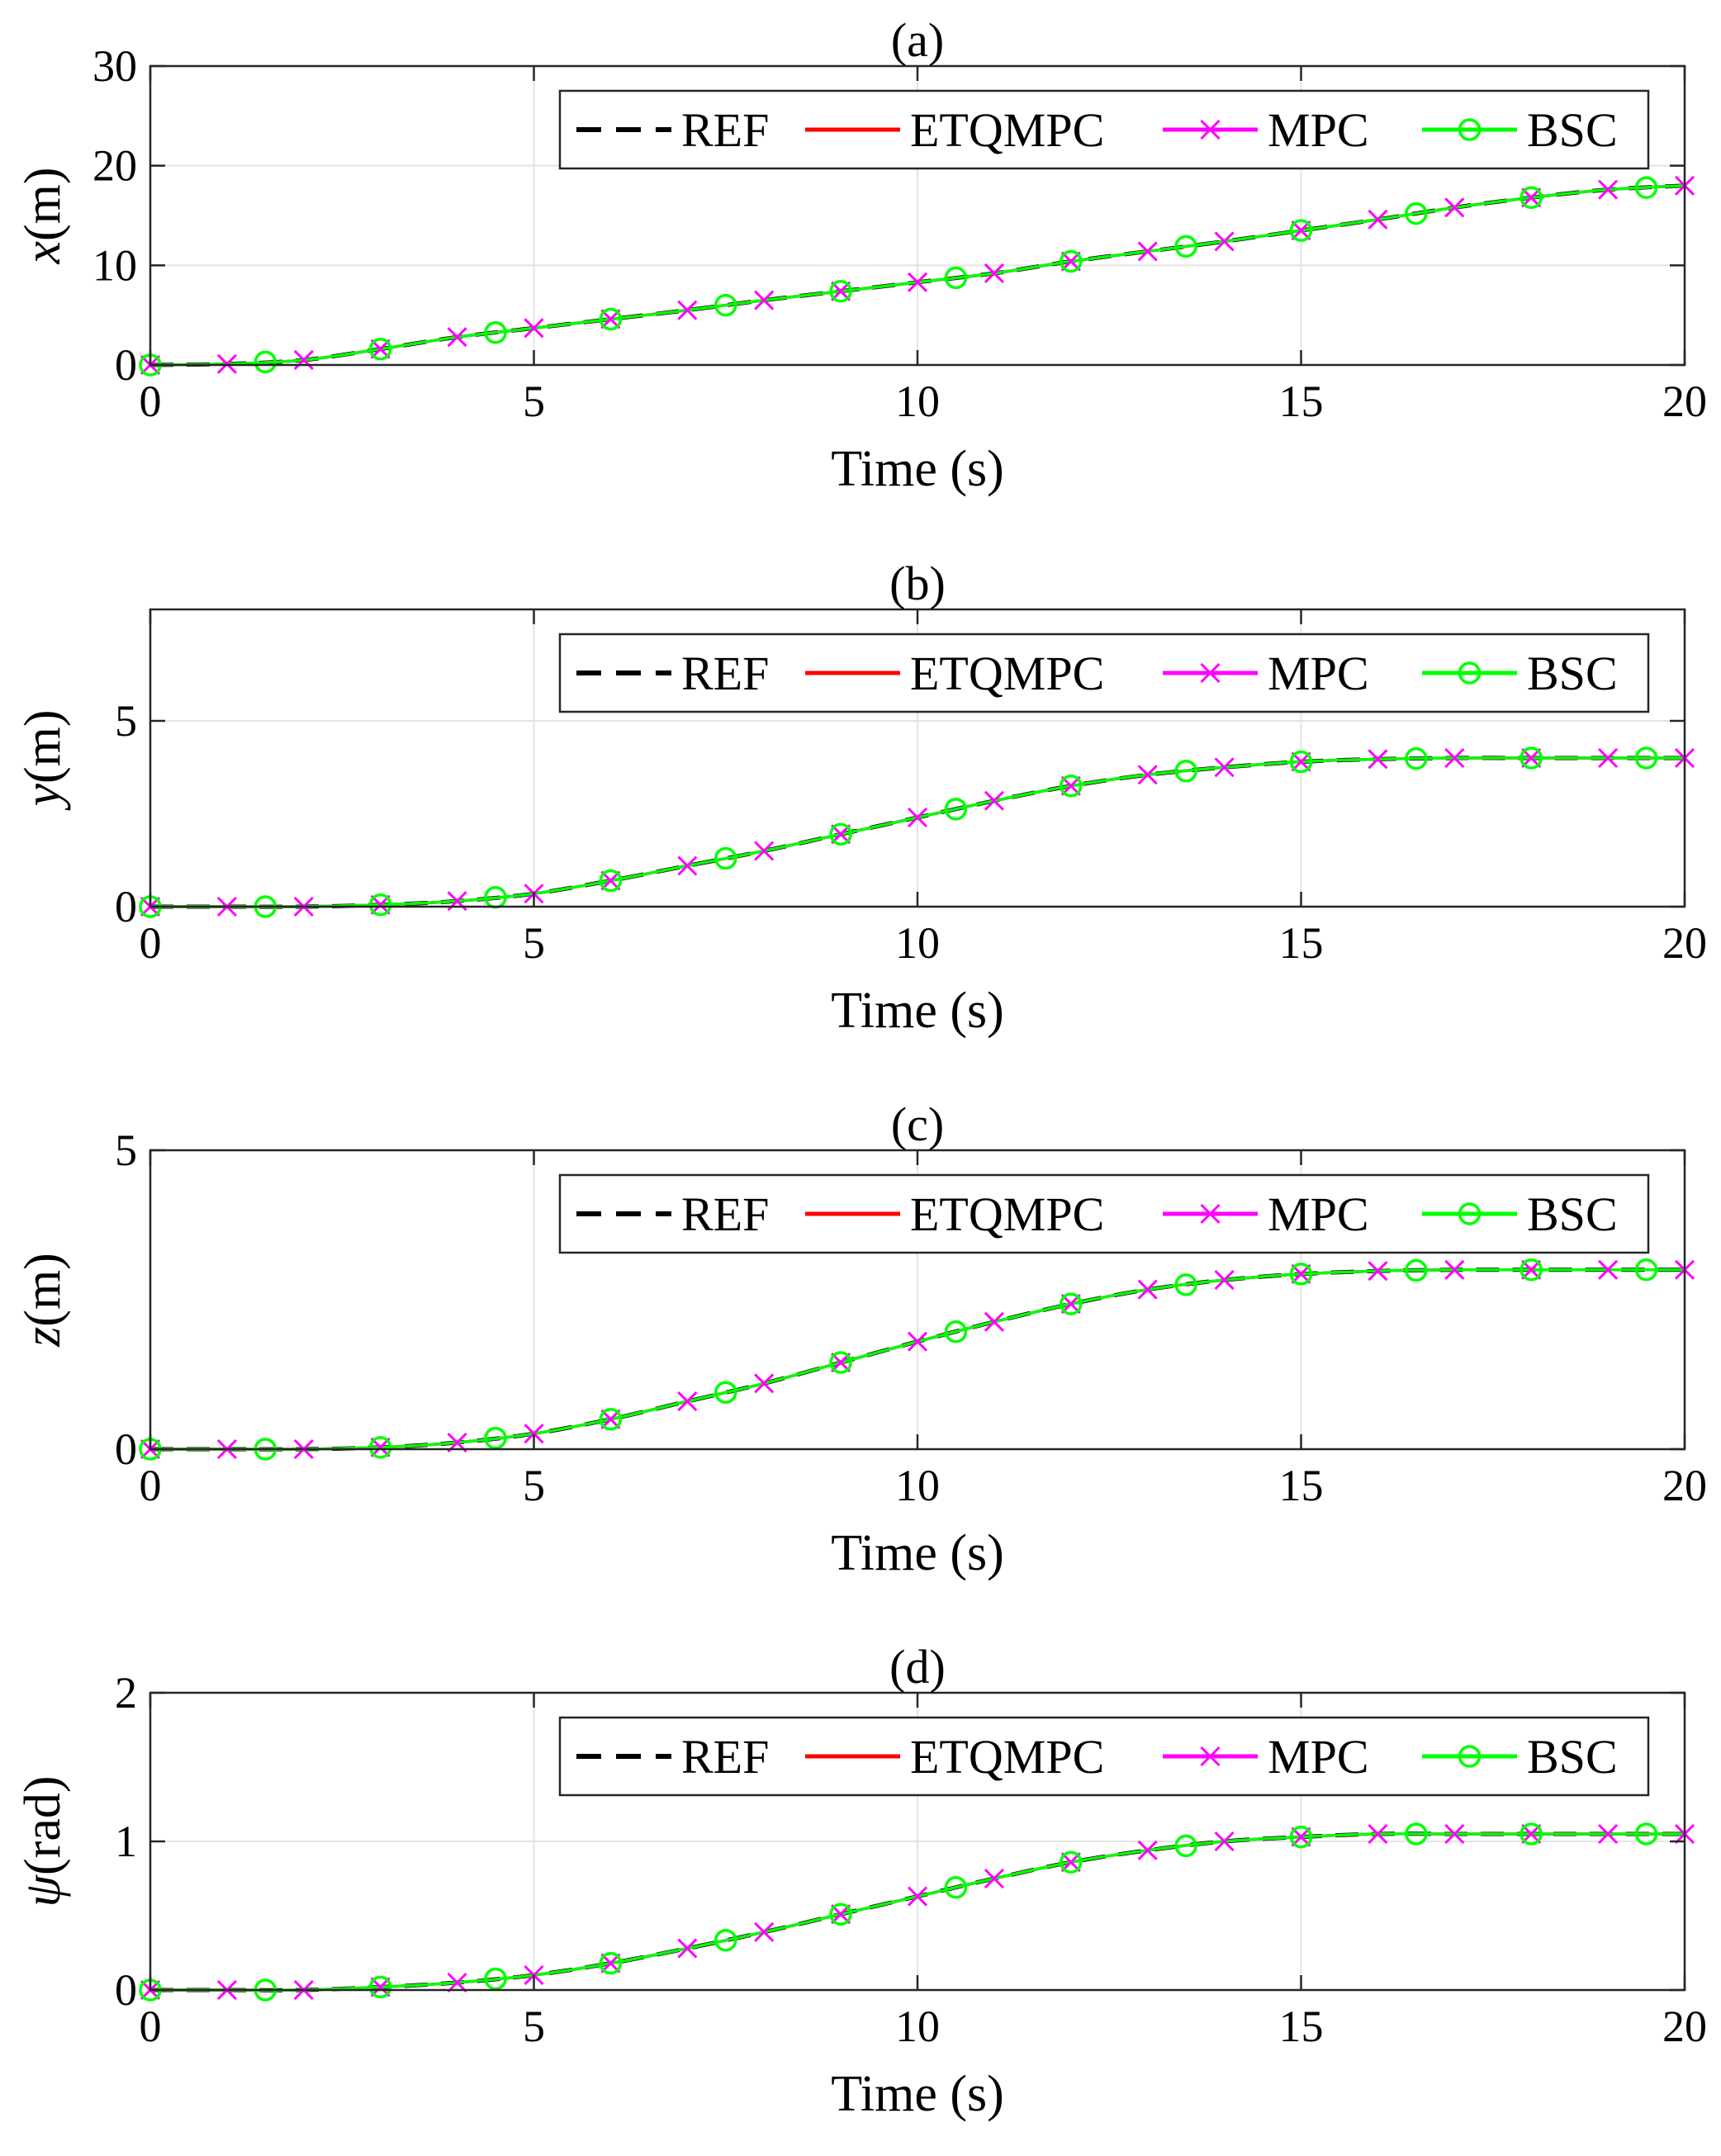 The image size is (1721, 2156). What do you see at coordinates (126, 365) in the screenshot?
I see `y-tick-label: 0` at bounding box center [126, 365].